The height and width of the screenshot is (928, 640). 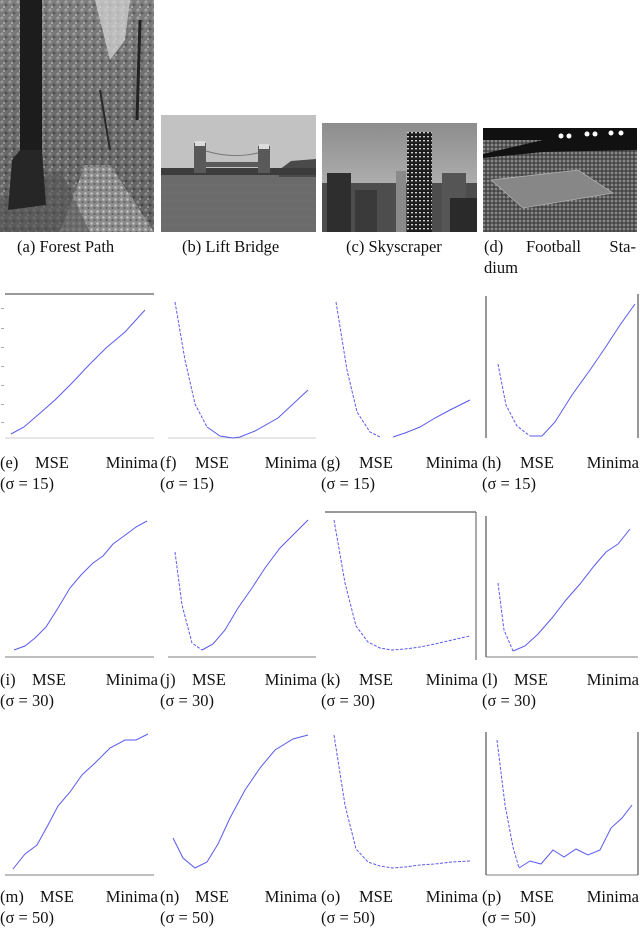 I want to click on caption-letter: (k), so click(x=331, y=679).